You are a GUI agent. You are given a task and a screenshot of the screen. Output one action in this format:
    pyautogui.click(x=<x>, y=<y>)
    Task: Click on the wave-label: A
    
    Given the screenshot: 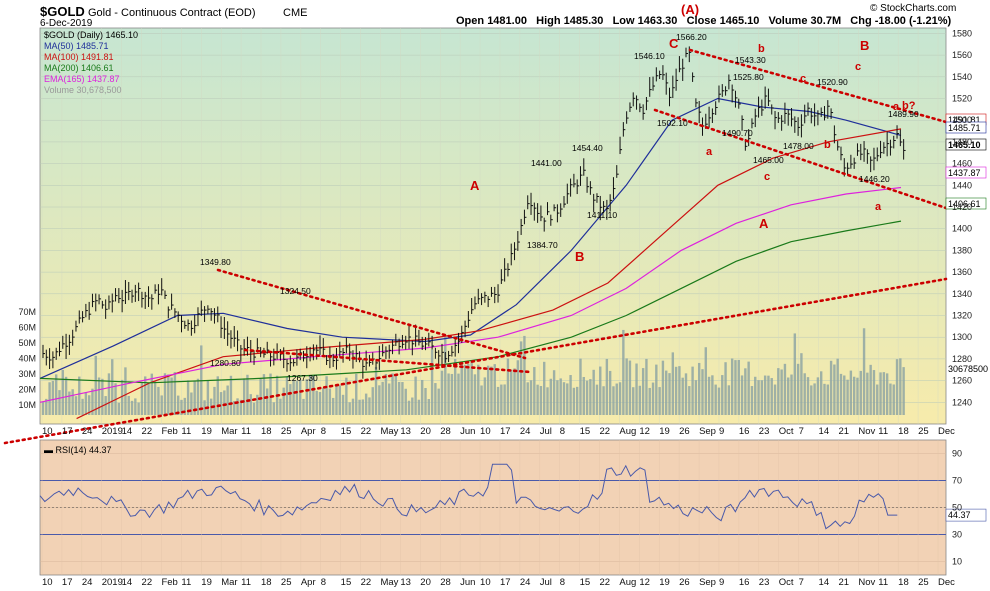 What is the action you would take?
    pyautogui.click(x=764, y=223)
    